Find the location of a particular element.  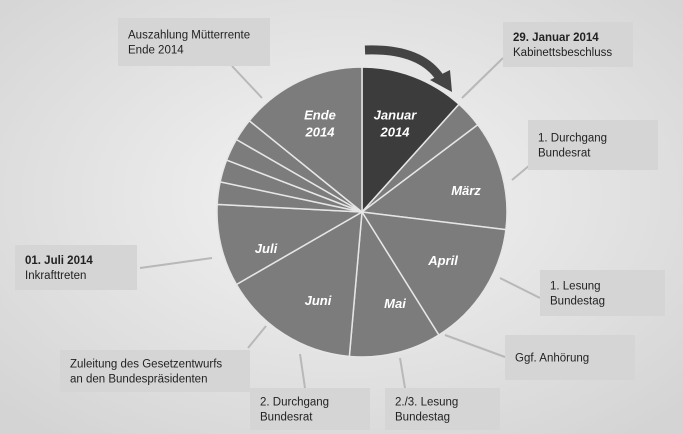

segment-label: Mai is located at coordinates (395, 303).